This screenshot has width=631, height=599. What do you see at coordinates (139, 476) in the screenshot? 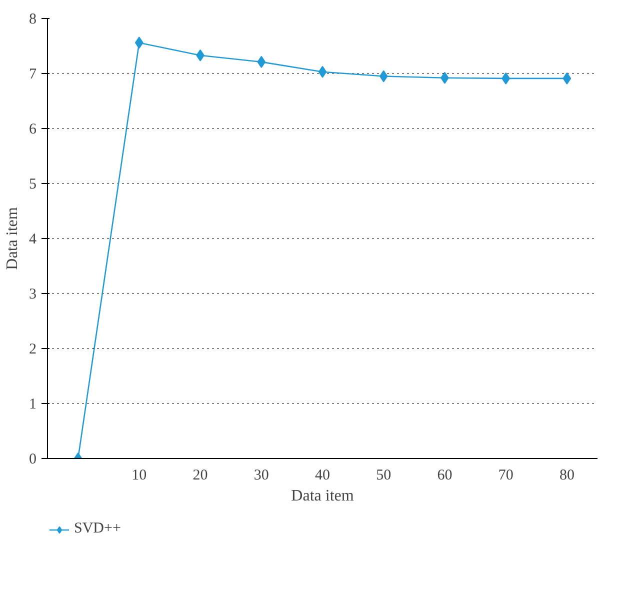
I see `x-tick-label: 10` at bounding box center [139, 476].